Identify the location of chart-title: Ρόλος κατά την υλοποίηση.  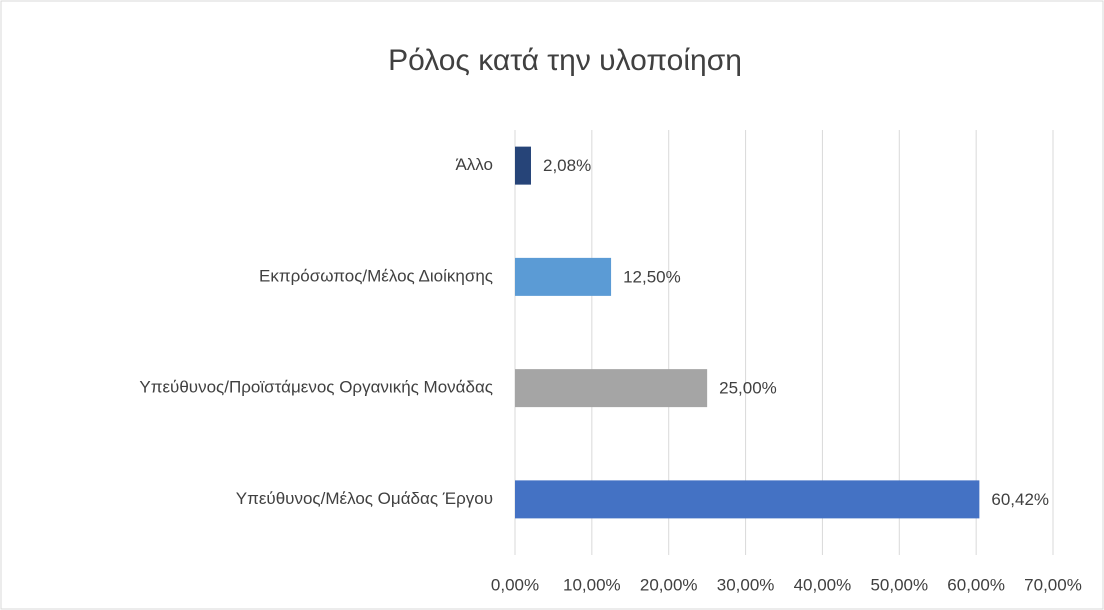
(565, 60).